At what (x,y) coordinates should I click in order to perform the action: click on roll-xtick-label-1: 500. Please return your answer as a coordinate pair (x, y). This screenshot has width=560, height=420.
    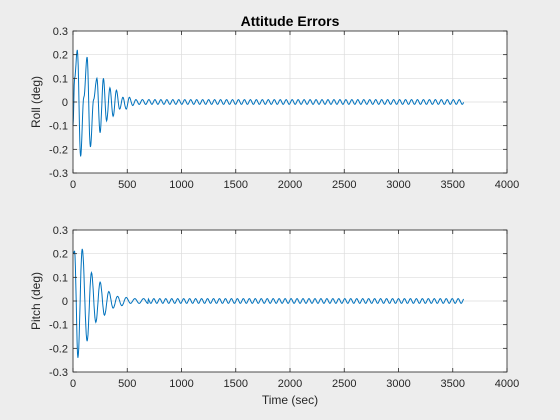
    Looking at the image, I should click on (127, 185).